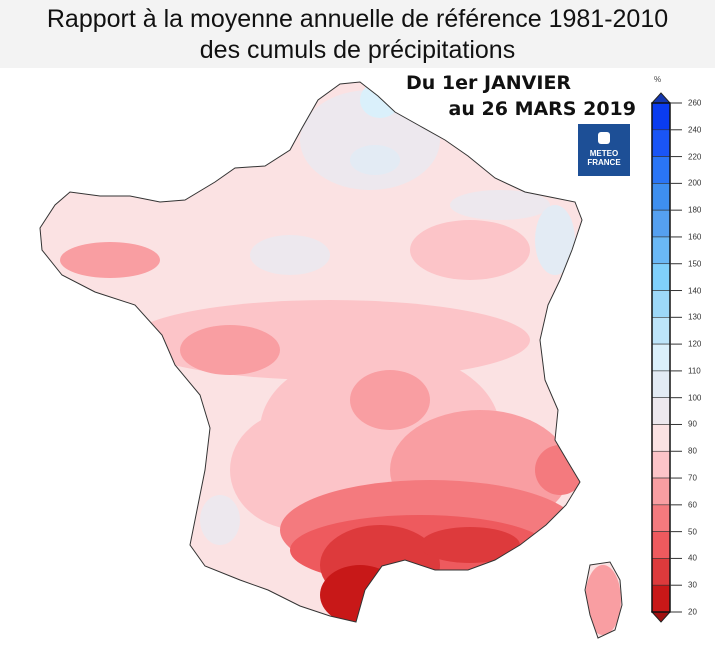 Image resolution: width=715 pixels, height=649 pixels. I want to click on legend-unit: %, so click(658, 79).